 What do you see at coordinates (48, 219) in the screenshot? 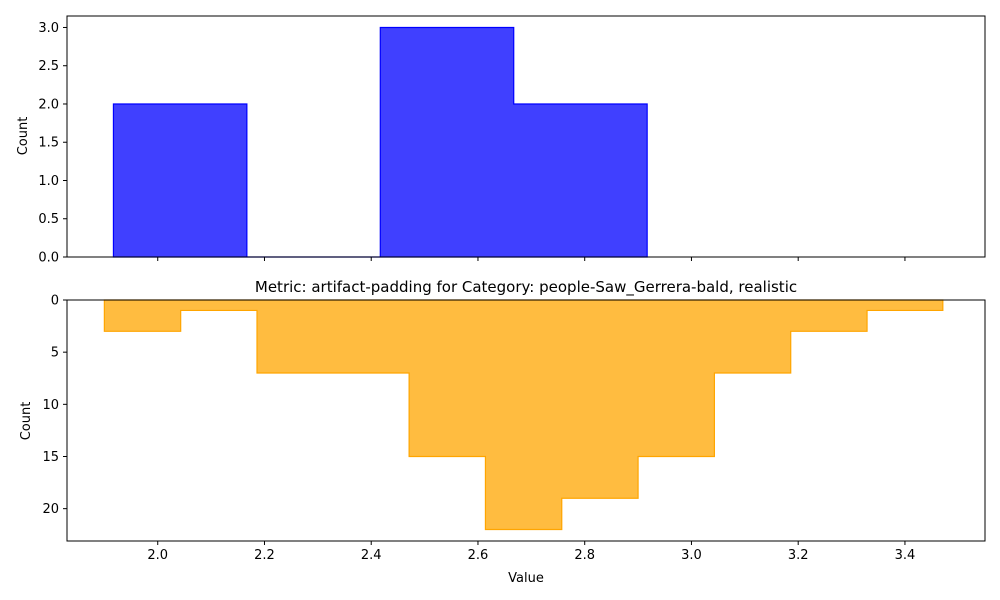
I see `y-tick-label: 0.5` at bounding box center [48, 219].